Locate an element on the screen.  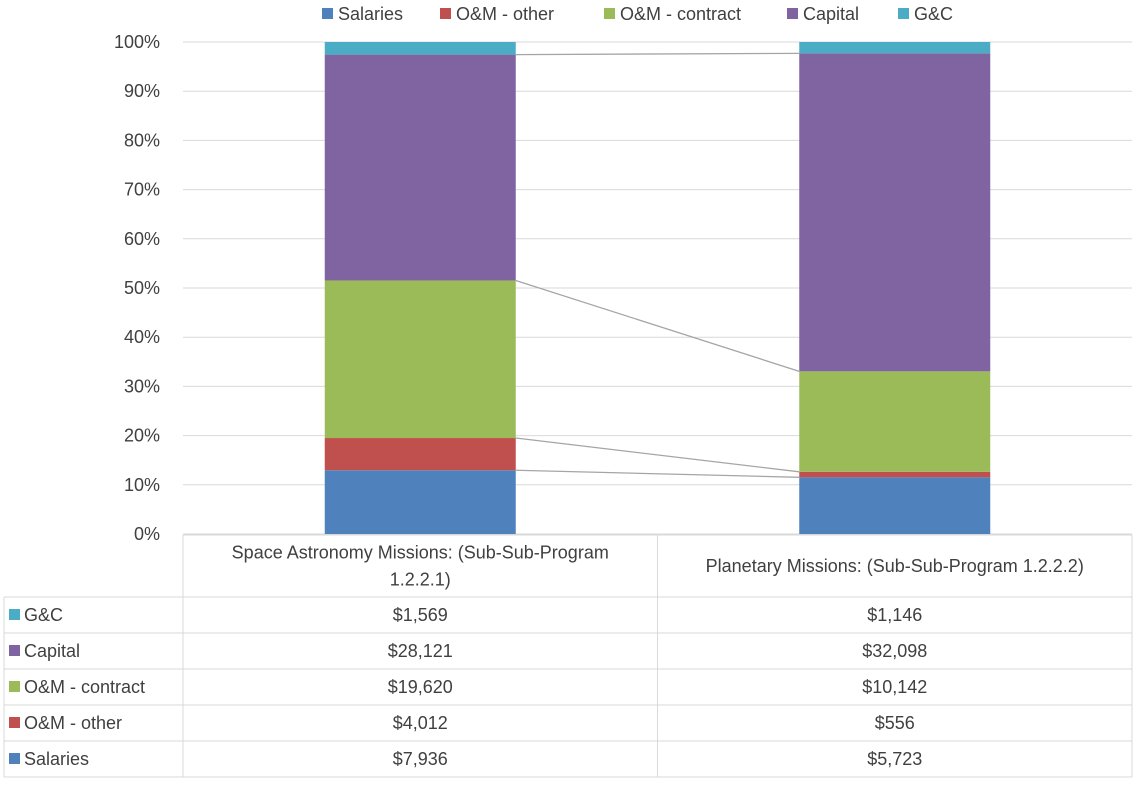
y-tick-label: 20% is located at coordinates (142, 436).